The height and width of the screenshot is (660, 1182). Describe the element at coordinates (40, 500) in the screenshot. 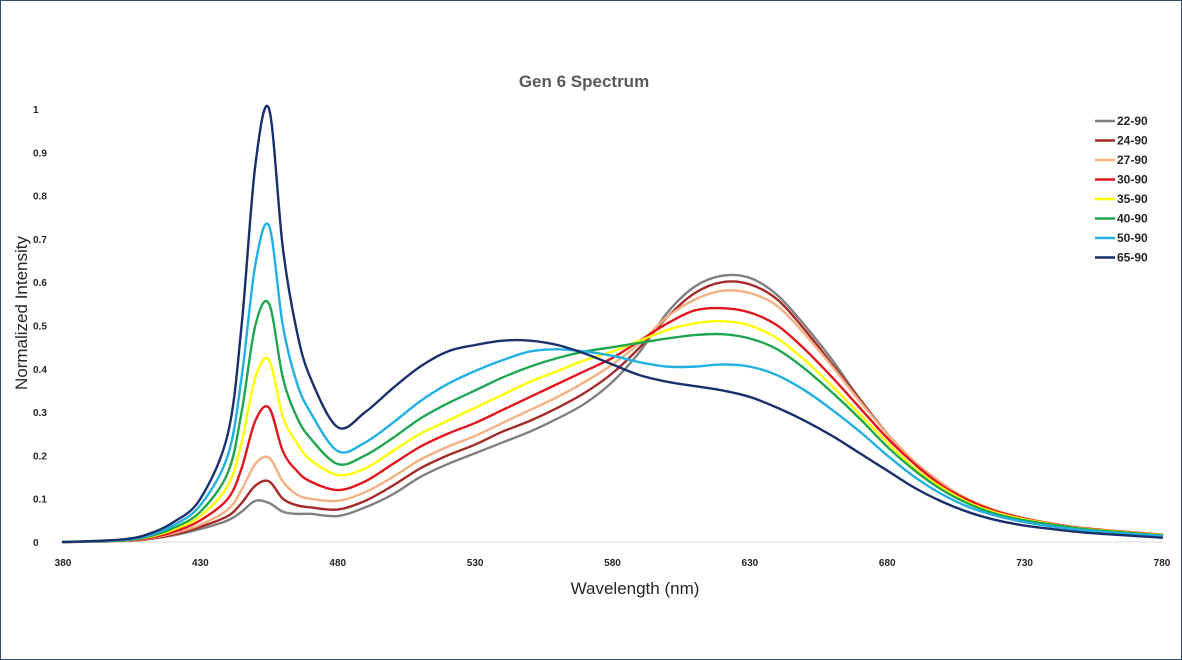

I see `y-tick-label: 0.1` at that location.